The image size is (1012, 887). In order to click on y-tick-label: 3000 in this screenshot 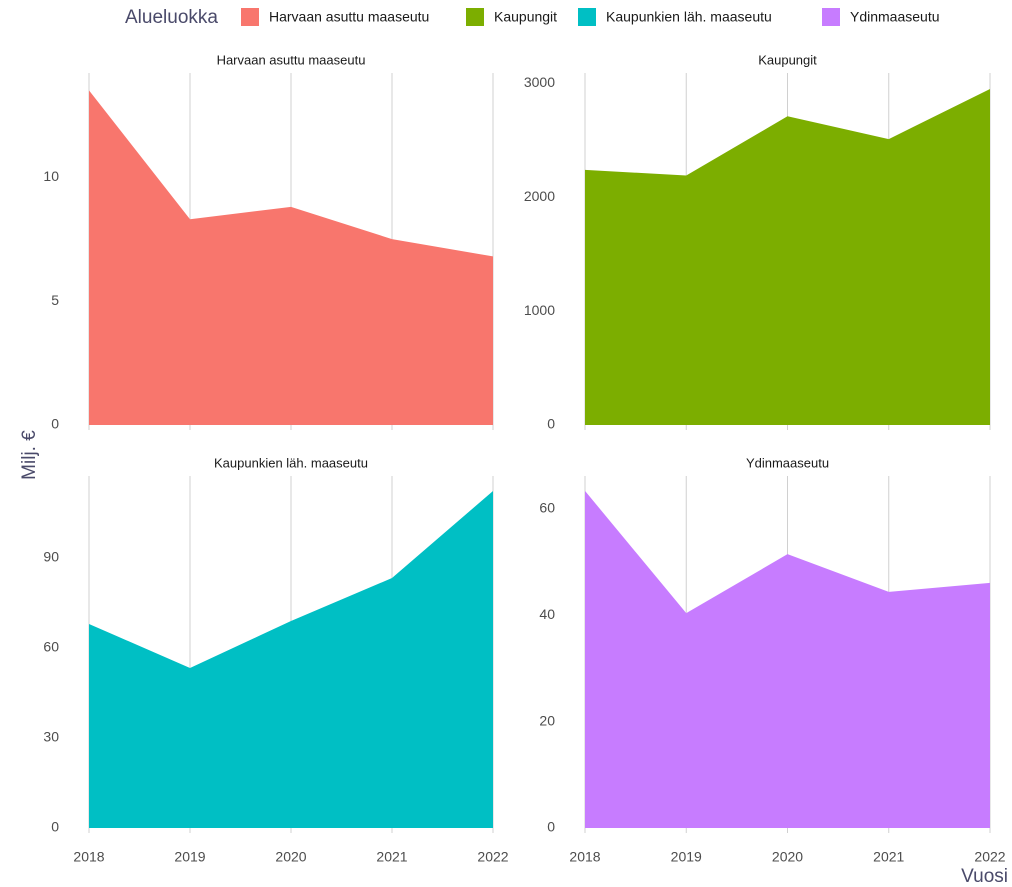, I will do `click(539, 82)`.